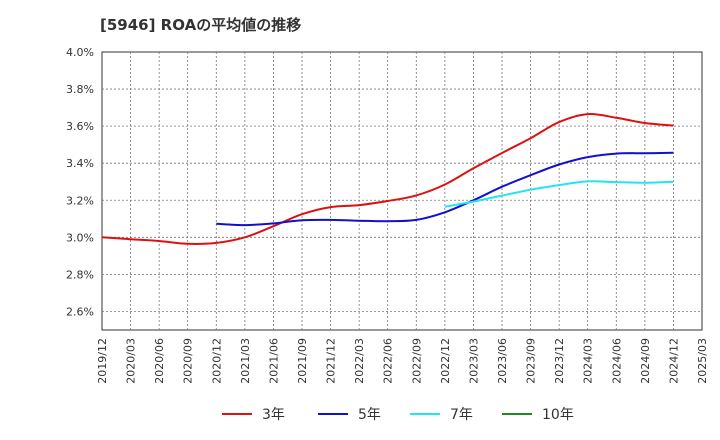  Describe the element at coordinates (388, 361) in the screenshot. I see `x-tick-label: 2022/06` at that location.